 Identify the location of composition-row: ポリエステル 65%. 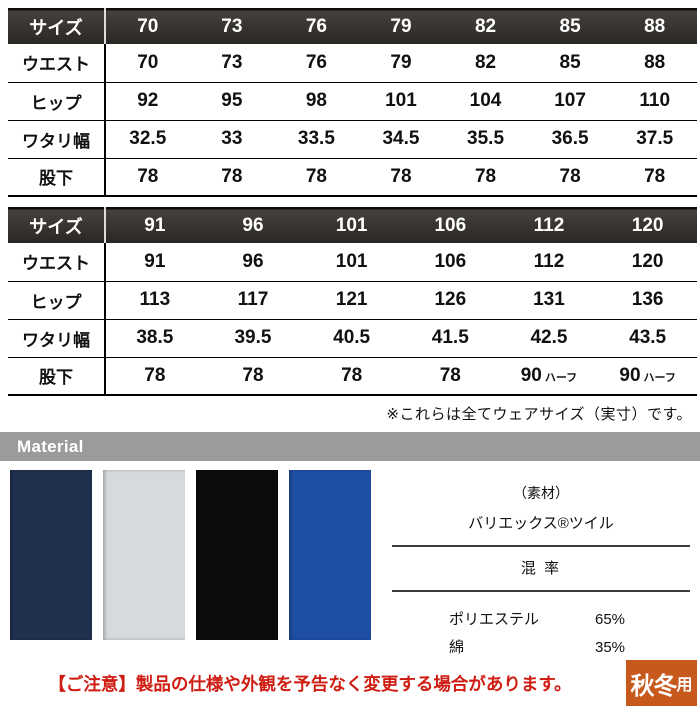
(541, 620).